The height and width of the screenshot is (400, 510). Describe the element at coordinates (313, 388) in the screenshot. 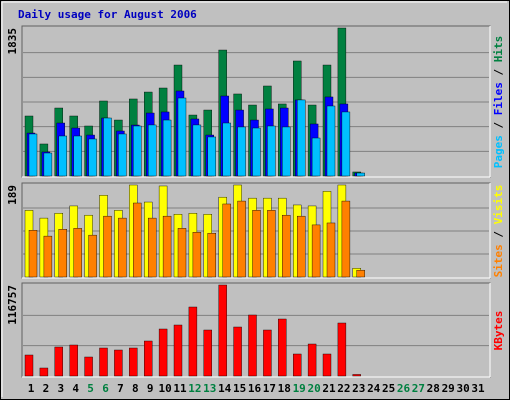

I see `x-tick-label: 20` at that location.